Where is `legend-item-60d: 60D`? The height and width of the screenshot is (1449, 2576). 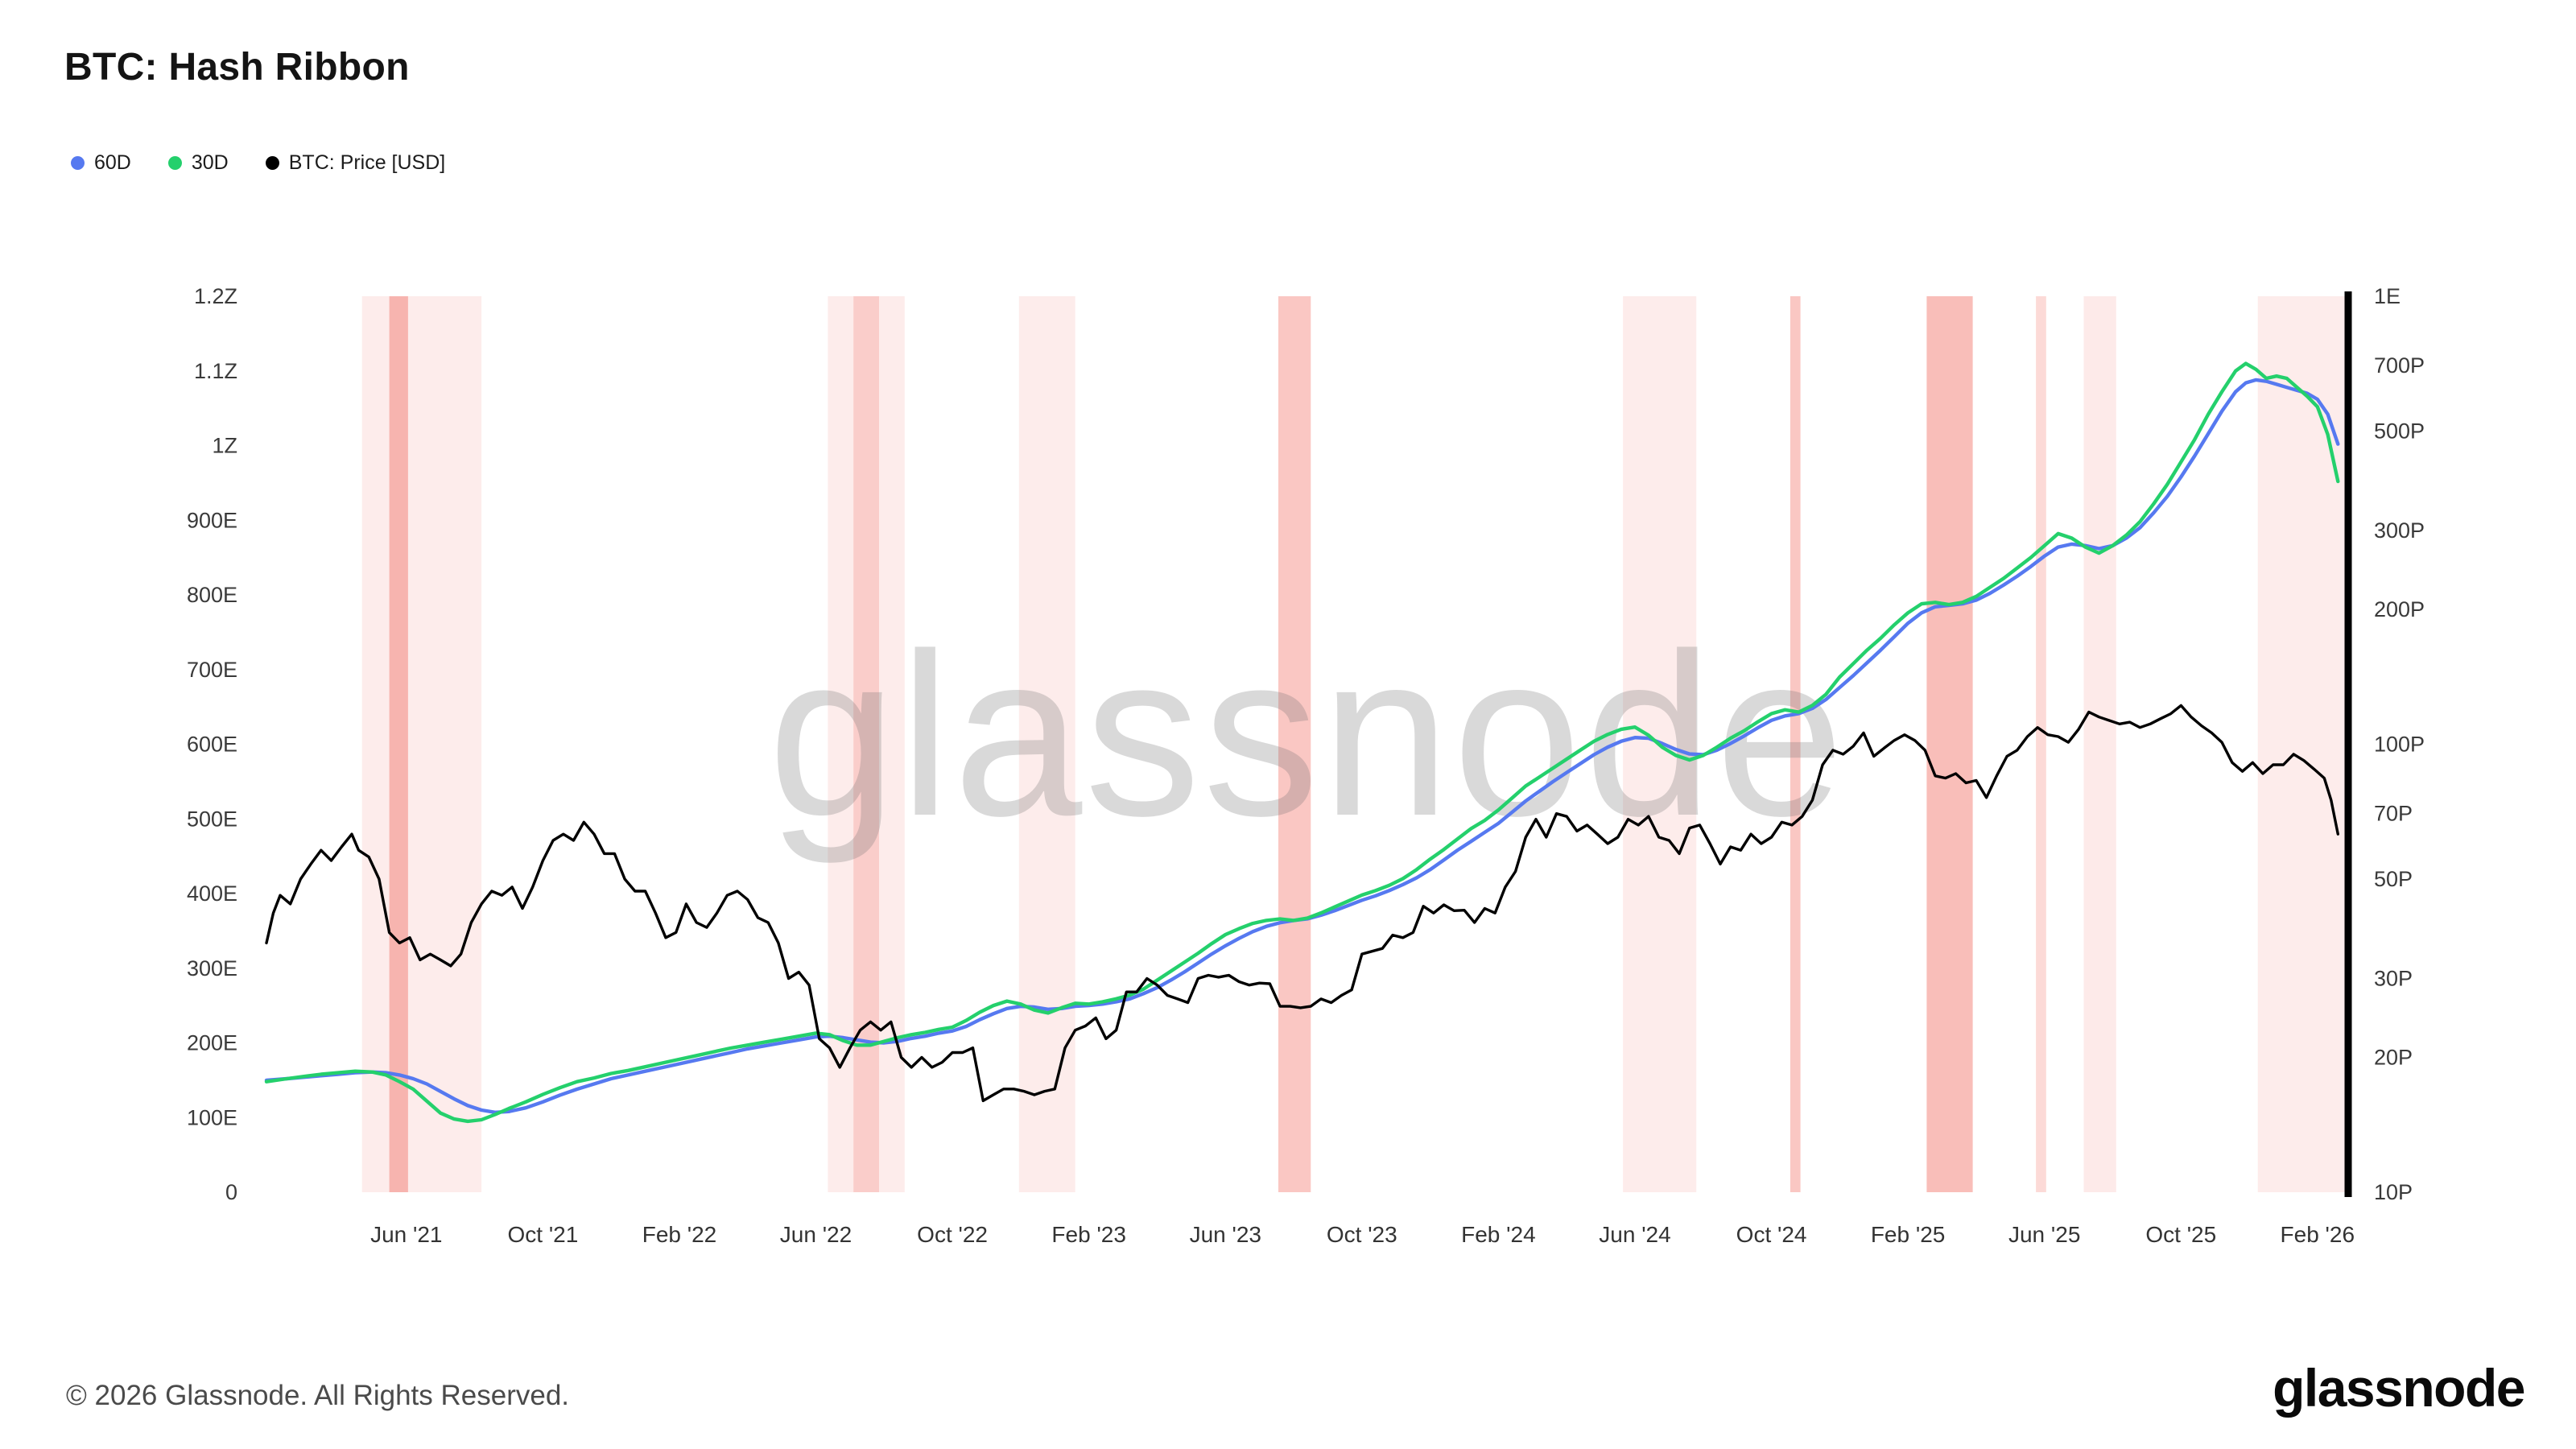 legend-item-60d: 60D is located at coordinates (101, 163).